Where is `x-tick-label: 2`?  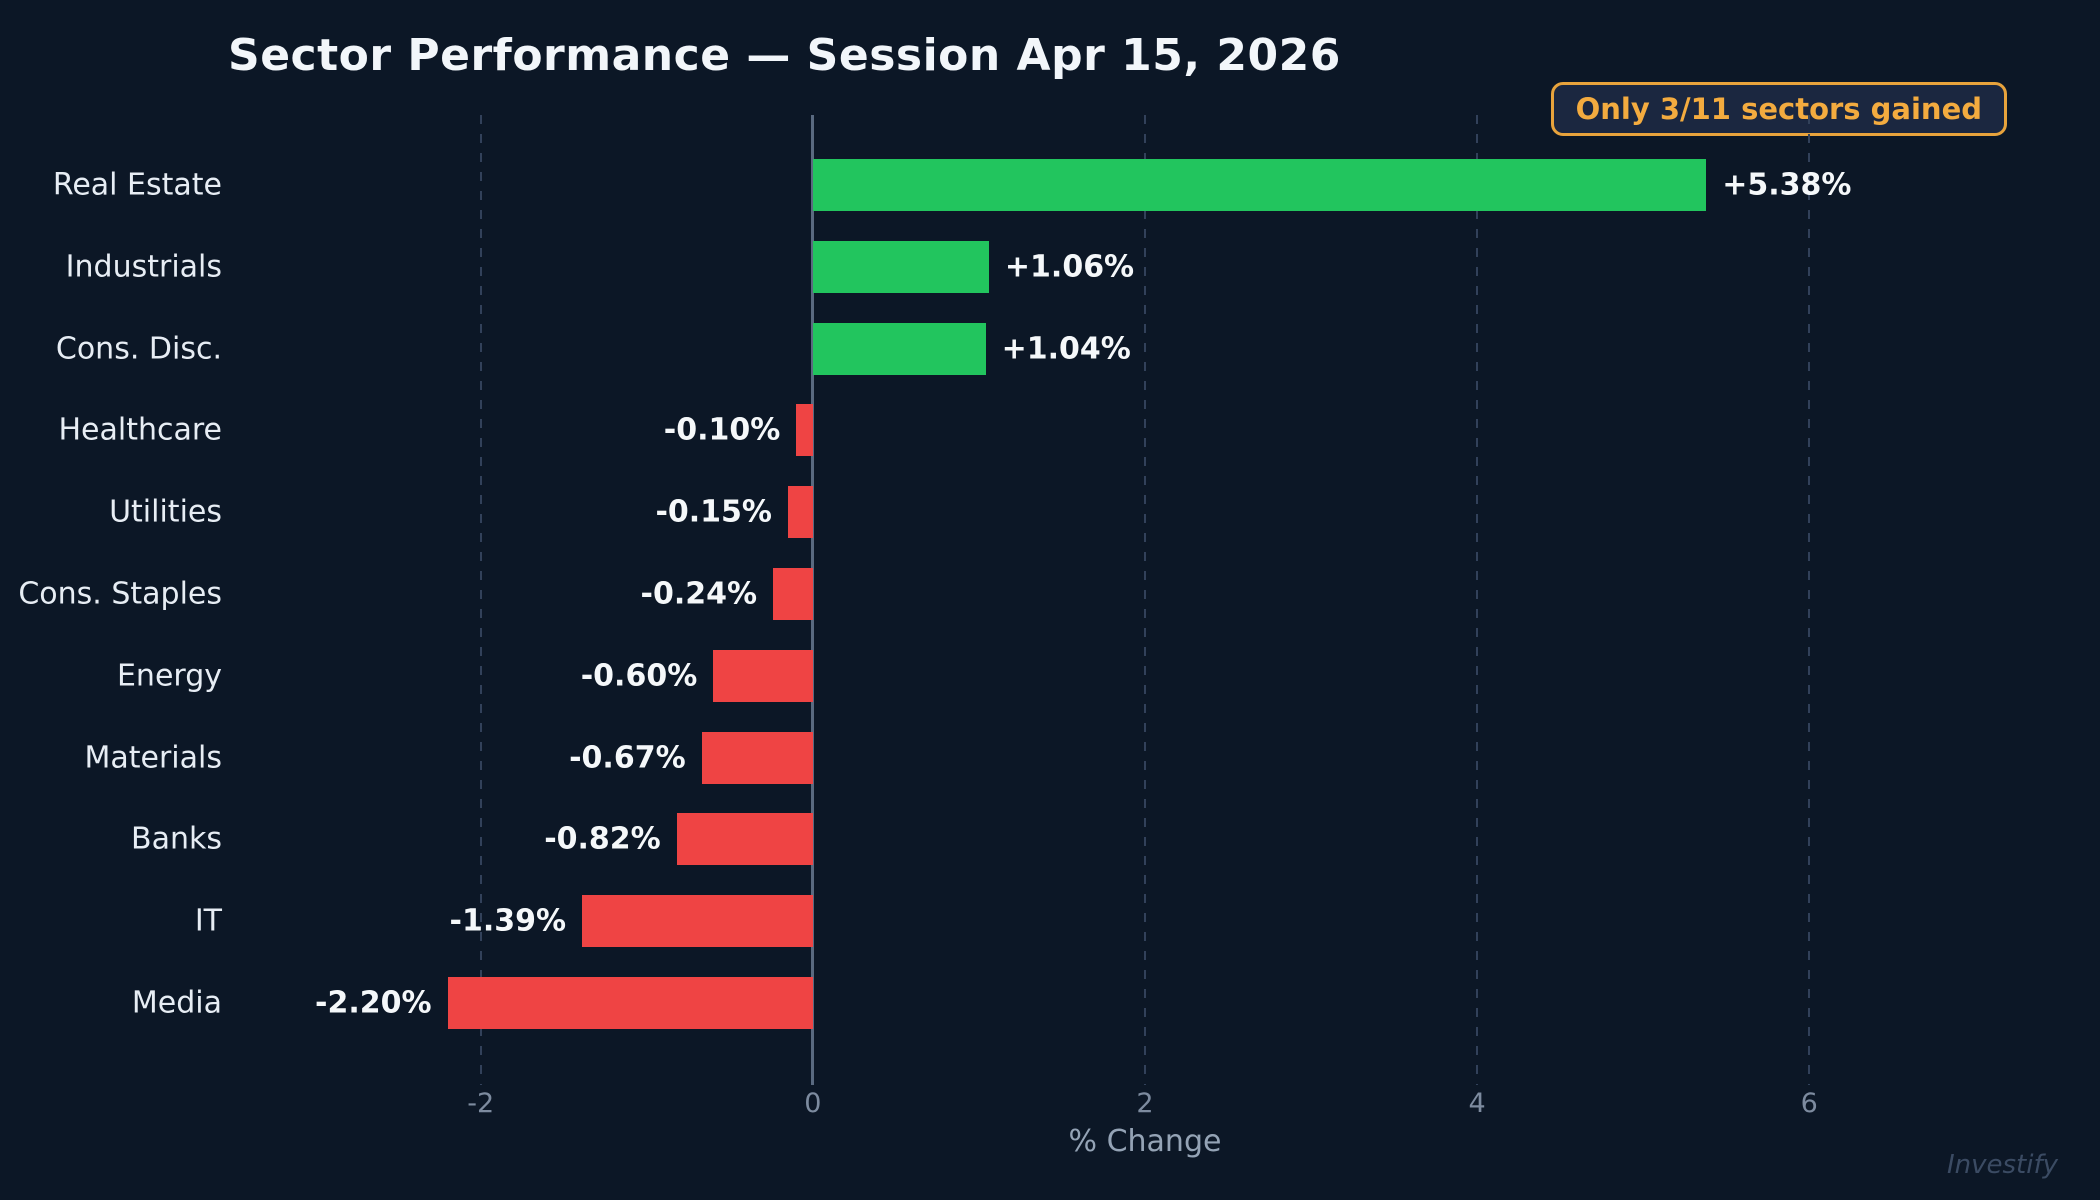 x-tick-label: 2 is located at coordinates (1145, 1103).